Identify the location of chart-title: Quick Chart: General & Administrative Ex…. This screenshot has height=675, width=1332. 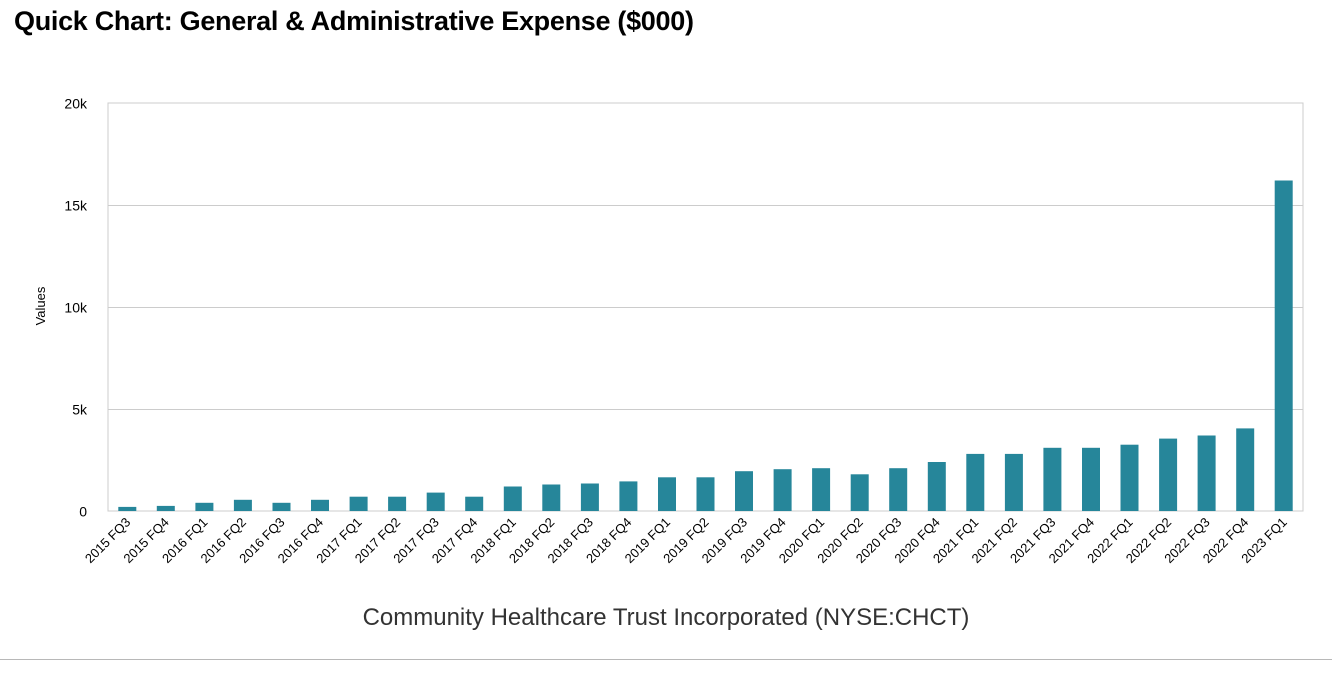
(354, 21).